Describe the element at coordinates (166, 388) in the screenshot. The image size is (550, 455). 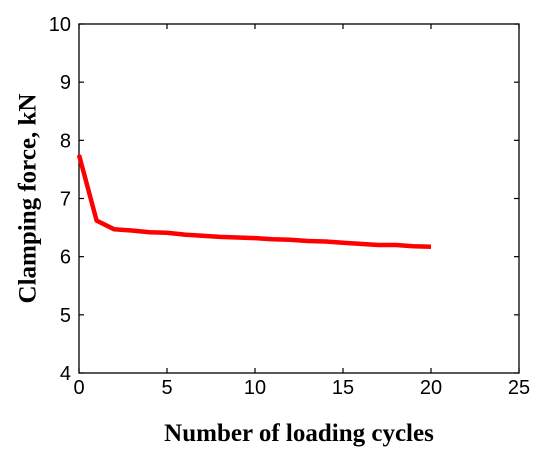
I see `x-tick-label: 5` at that location.